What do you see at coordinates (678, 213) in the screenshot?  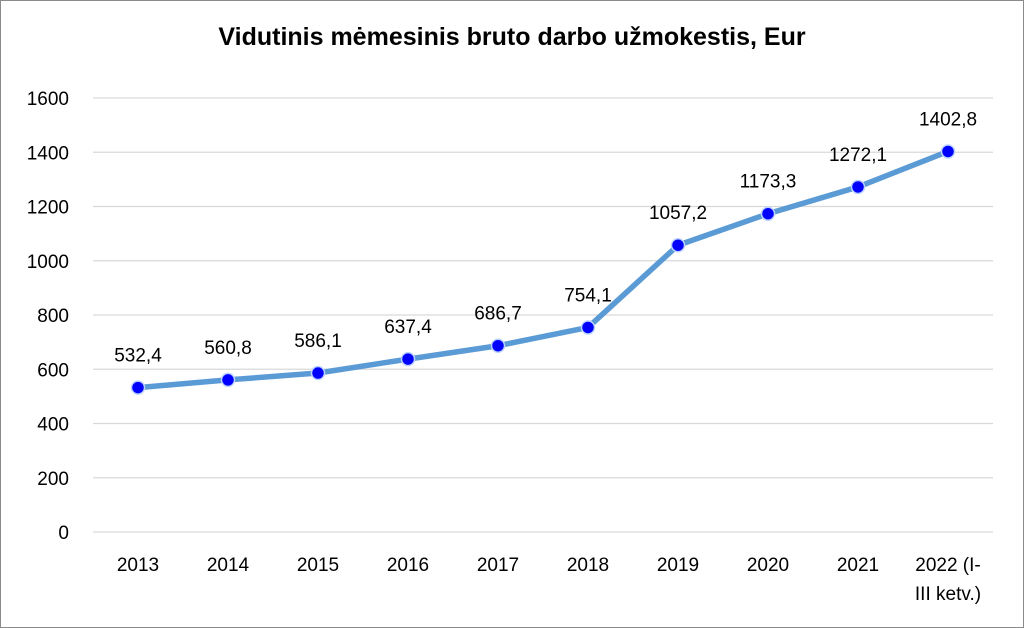 I see `data-label-2019: 1057,2` at bounding box center [678, 213].